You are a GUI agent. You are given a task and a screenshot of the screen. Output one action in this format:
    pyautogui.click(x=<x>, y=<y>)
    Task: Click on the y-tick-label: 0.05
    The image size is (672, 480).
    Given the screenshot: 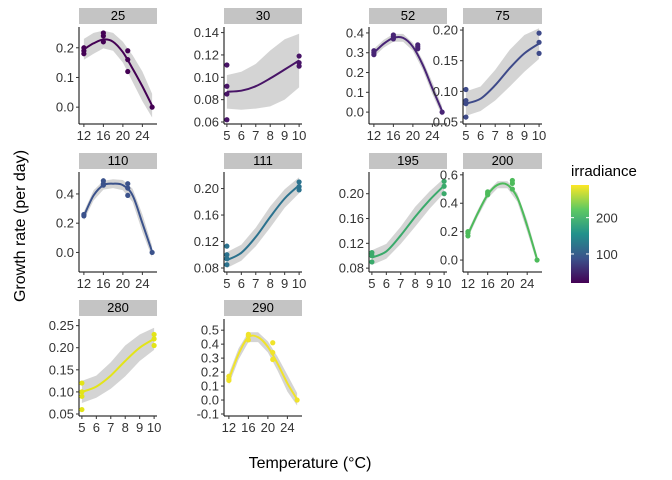 What is the action you would take?
    pyautogui.click(x=61, y=414)
    